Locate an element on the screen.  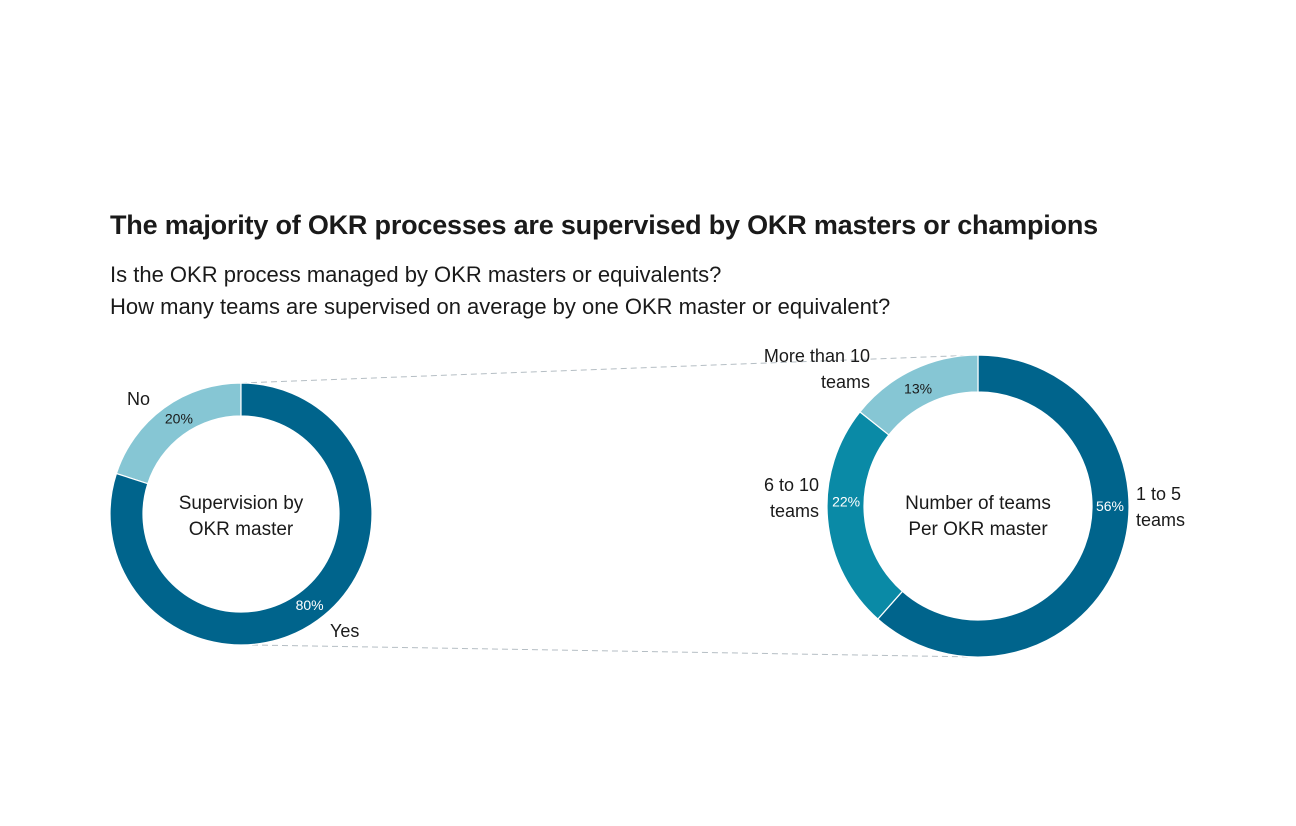
slice-percent-label: 56% is located at coordinates (1110, 506).